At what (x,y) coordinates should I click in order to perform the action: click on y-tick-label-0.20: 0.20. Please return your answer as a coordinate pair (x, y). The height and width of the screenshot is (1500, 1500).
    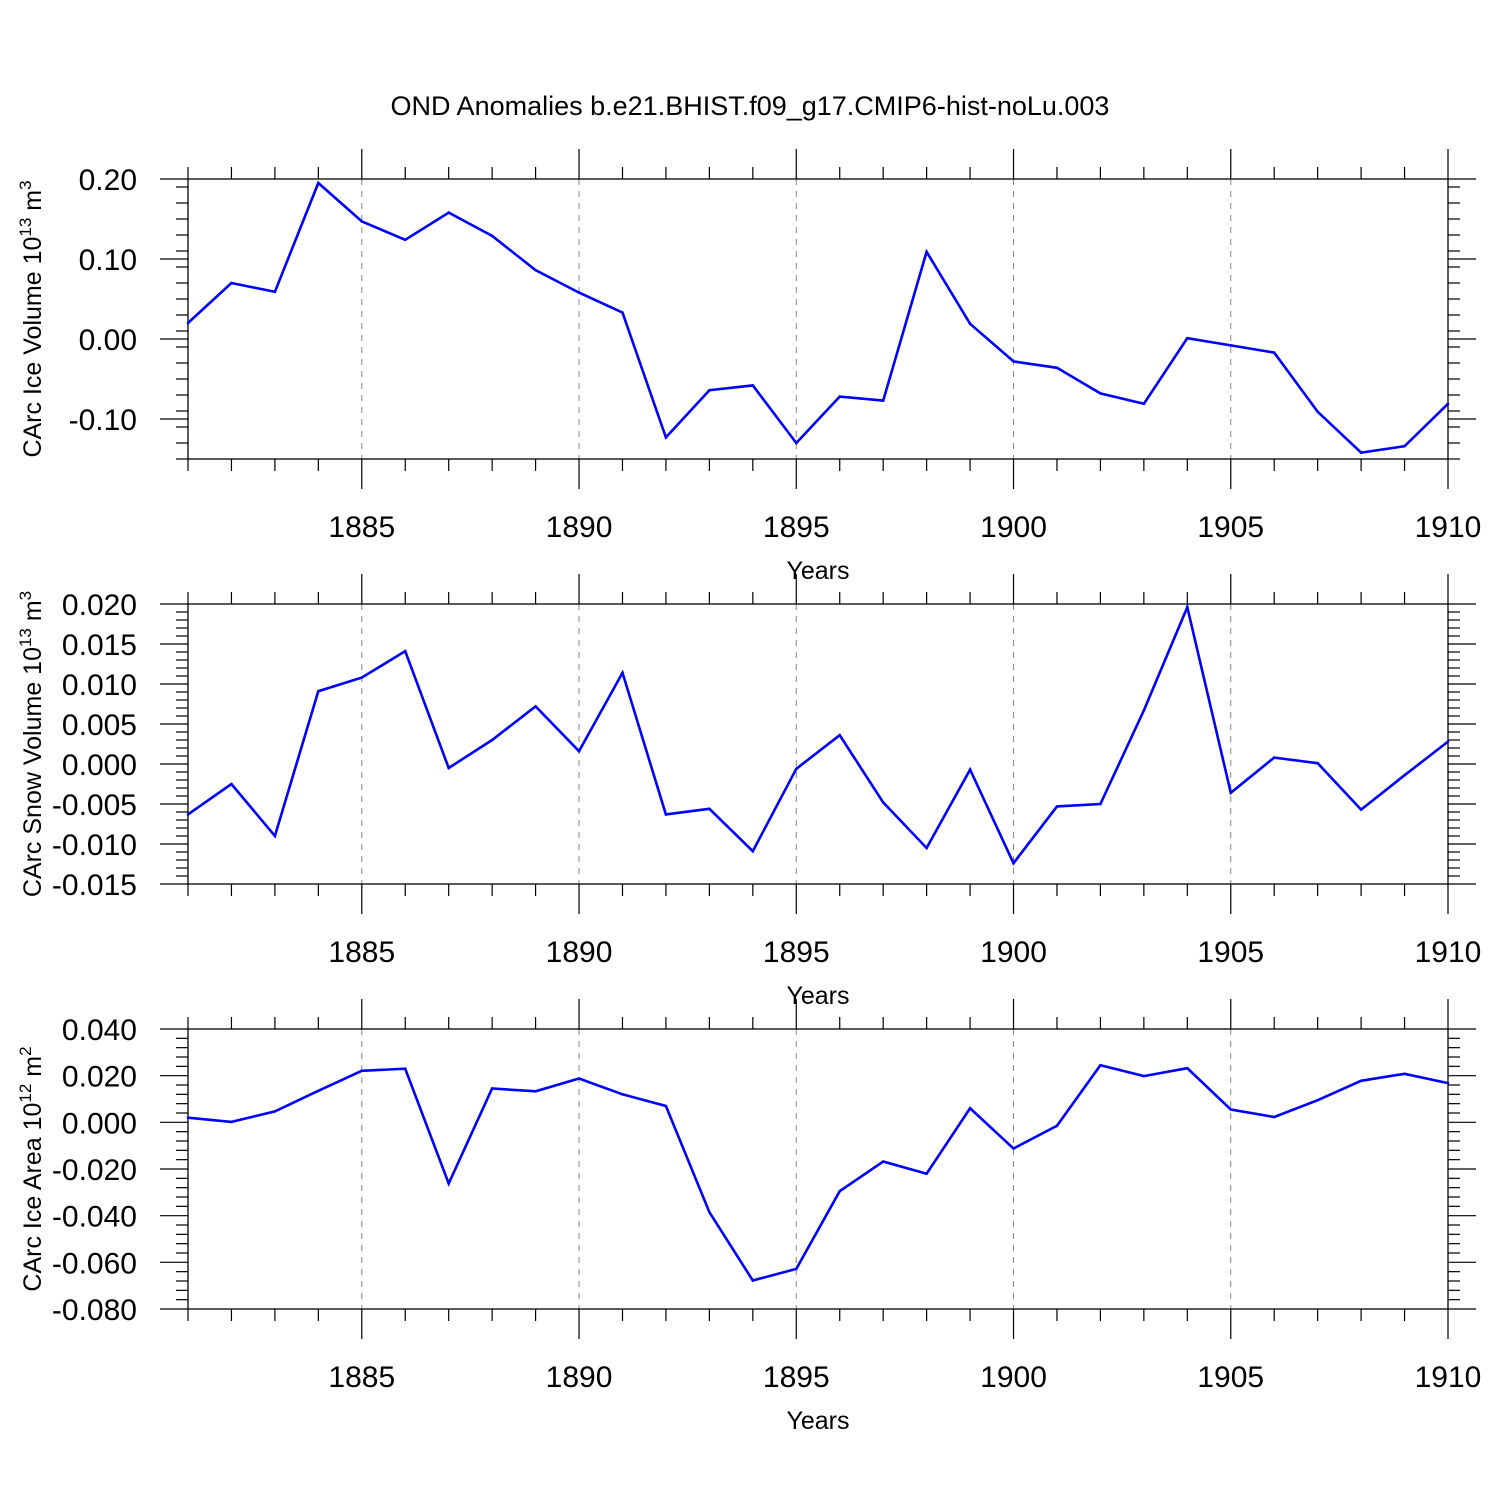
    Looking at the image, I should click on (108, 180).